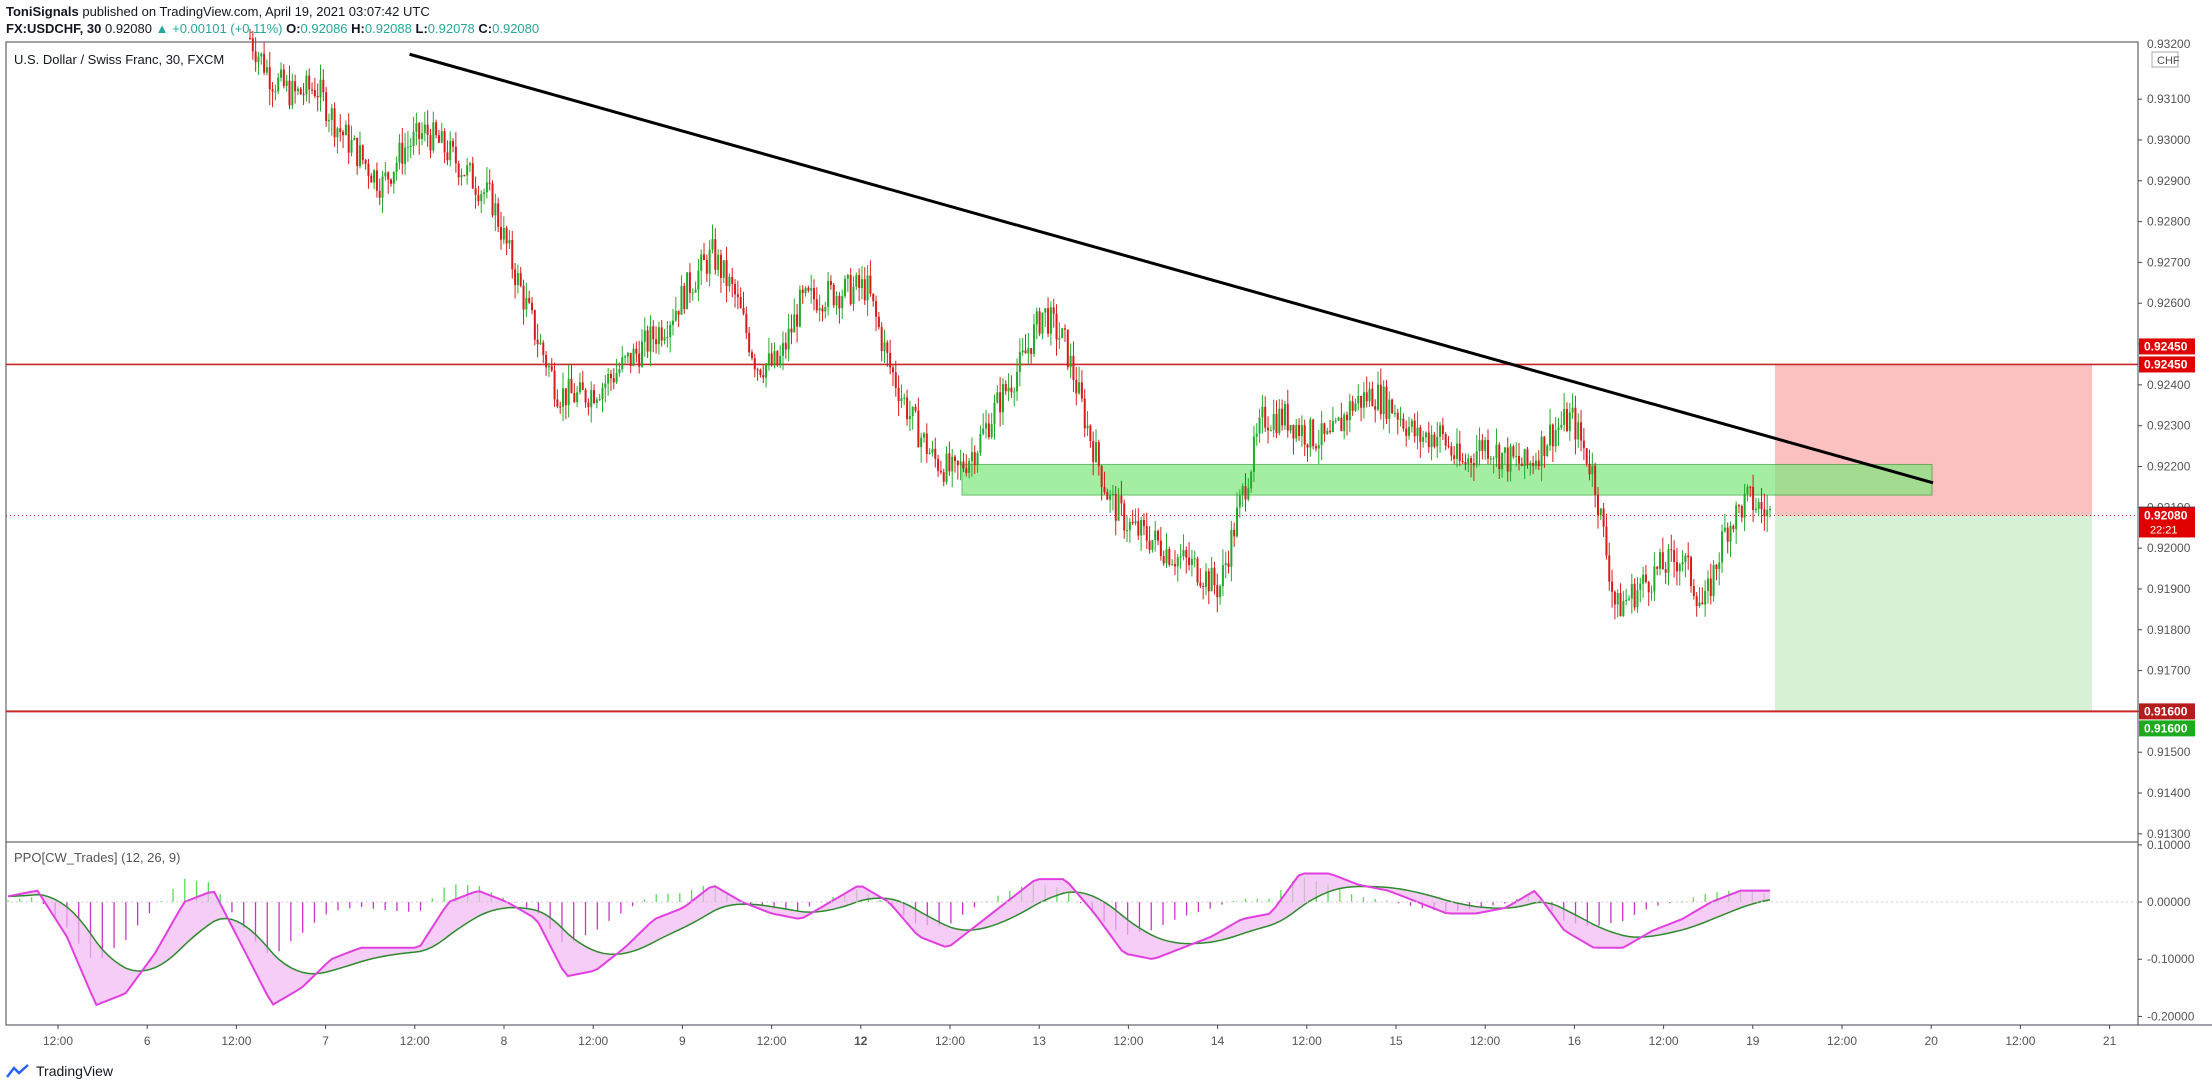  I want to click on time-tick-label: 12, so click(861, 1041).